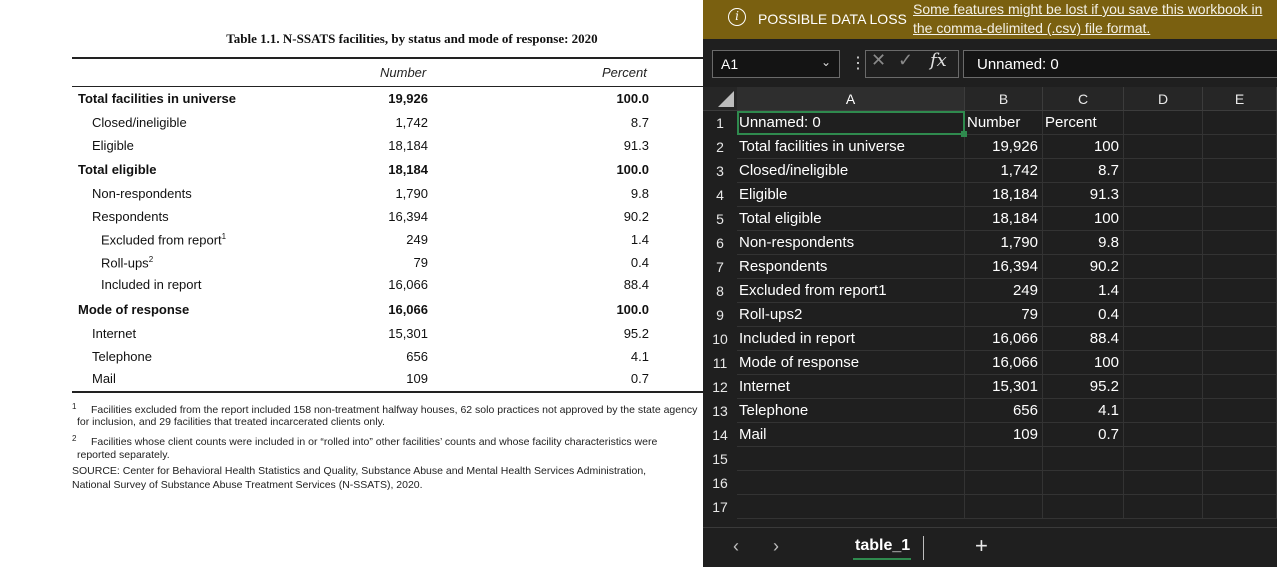 Image resolution: width=1277 pixels, height=567 pixels. Describe the element at coordinates (851, 267) in the screenshot. I see `grid-cell: Respondents` at that location.